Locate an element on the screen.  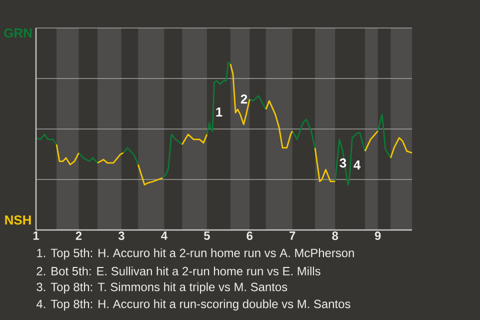
text: 1. Top 5th: H. Accuro hit a 2-run home run vs A. McPherson is located at coordinates (195, 254).